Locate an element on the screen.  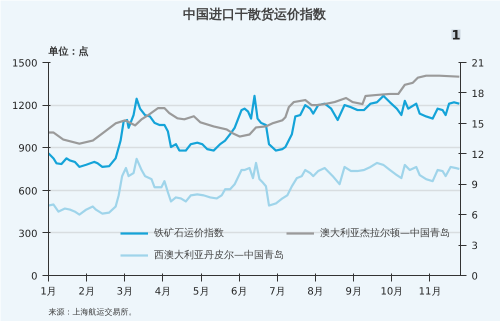
y2-tick-label: 18 is located at coordinates (478, 94).